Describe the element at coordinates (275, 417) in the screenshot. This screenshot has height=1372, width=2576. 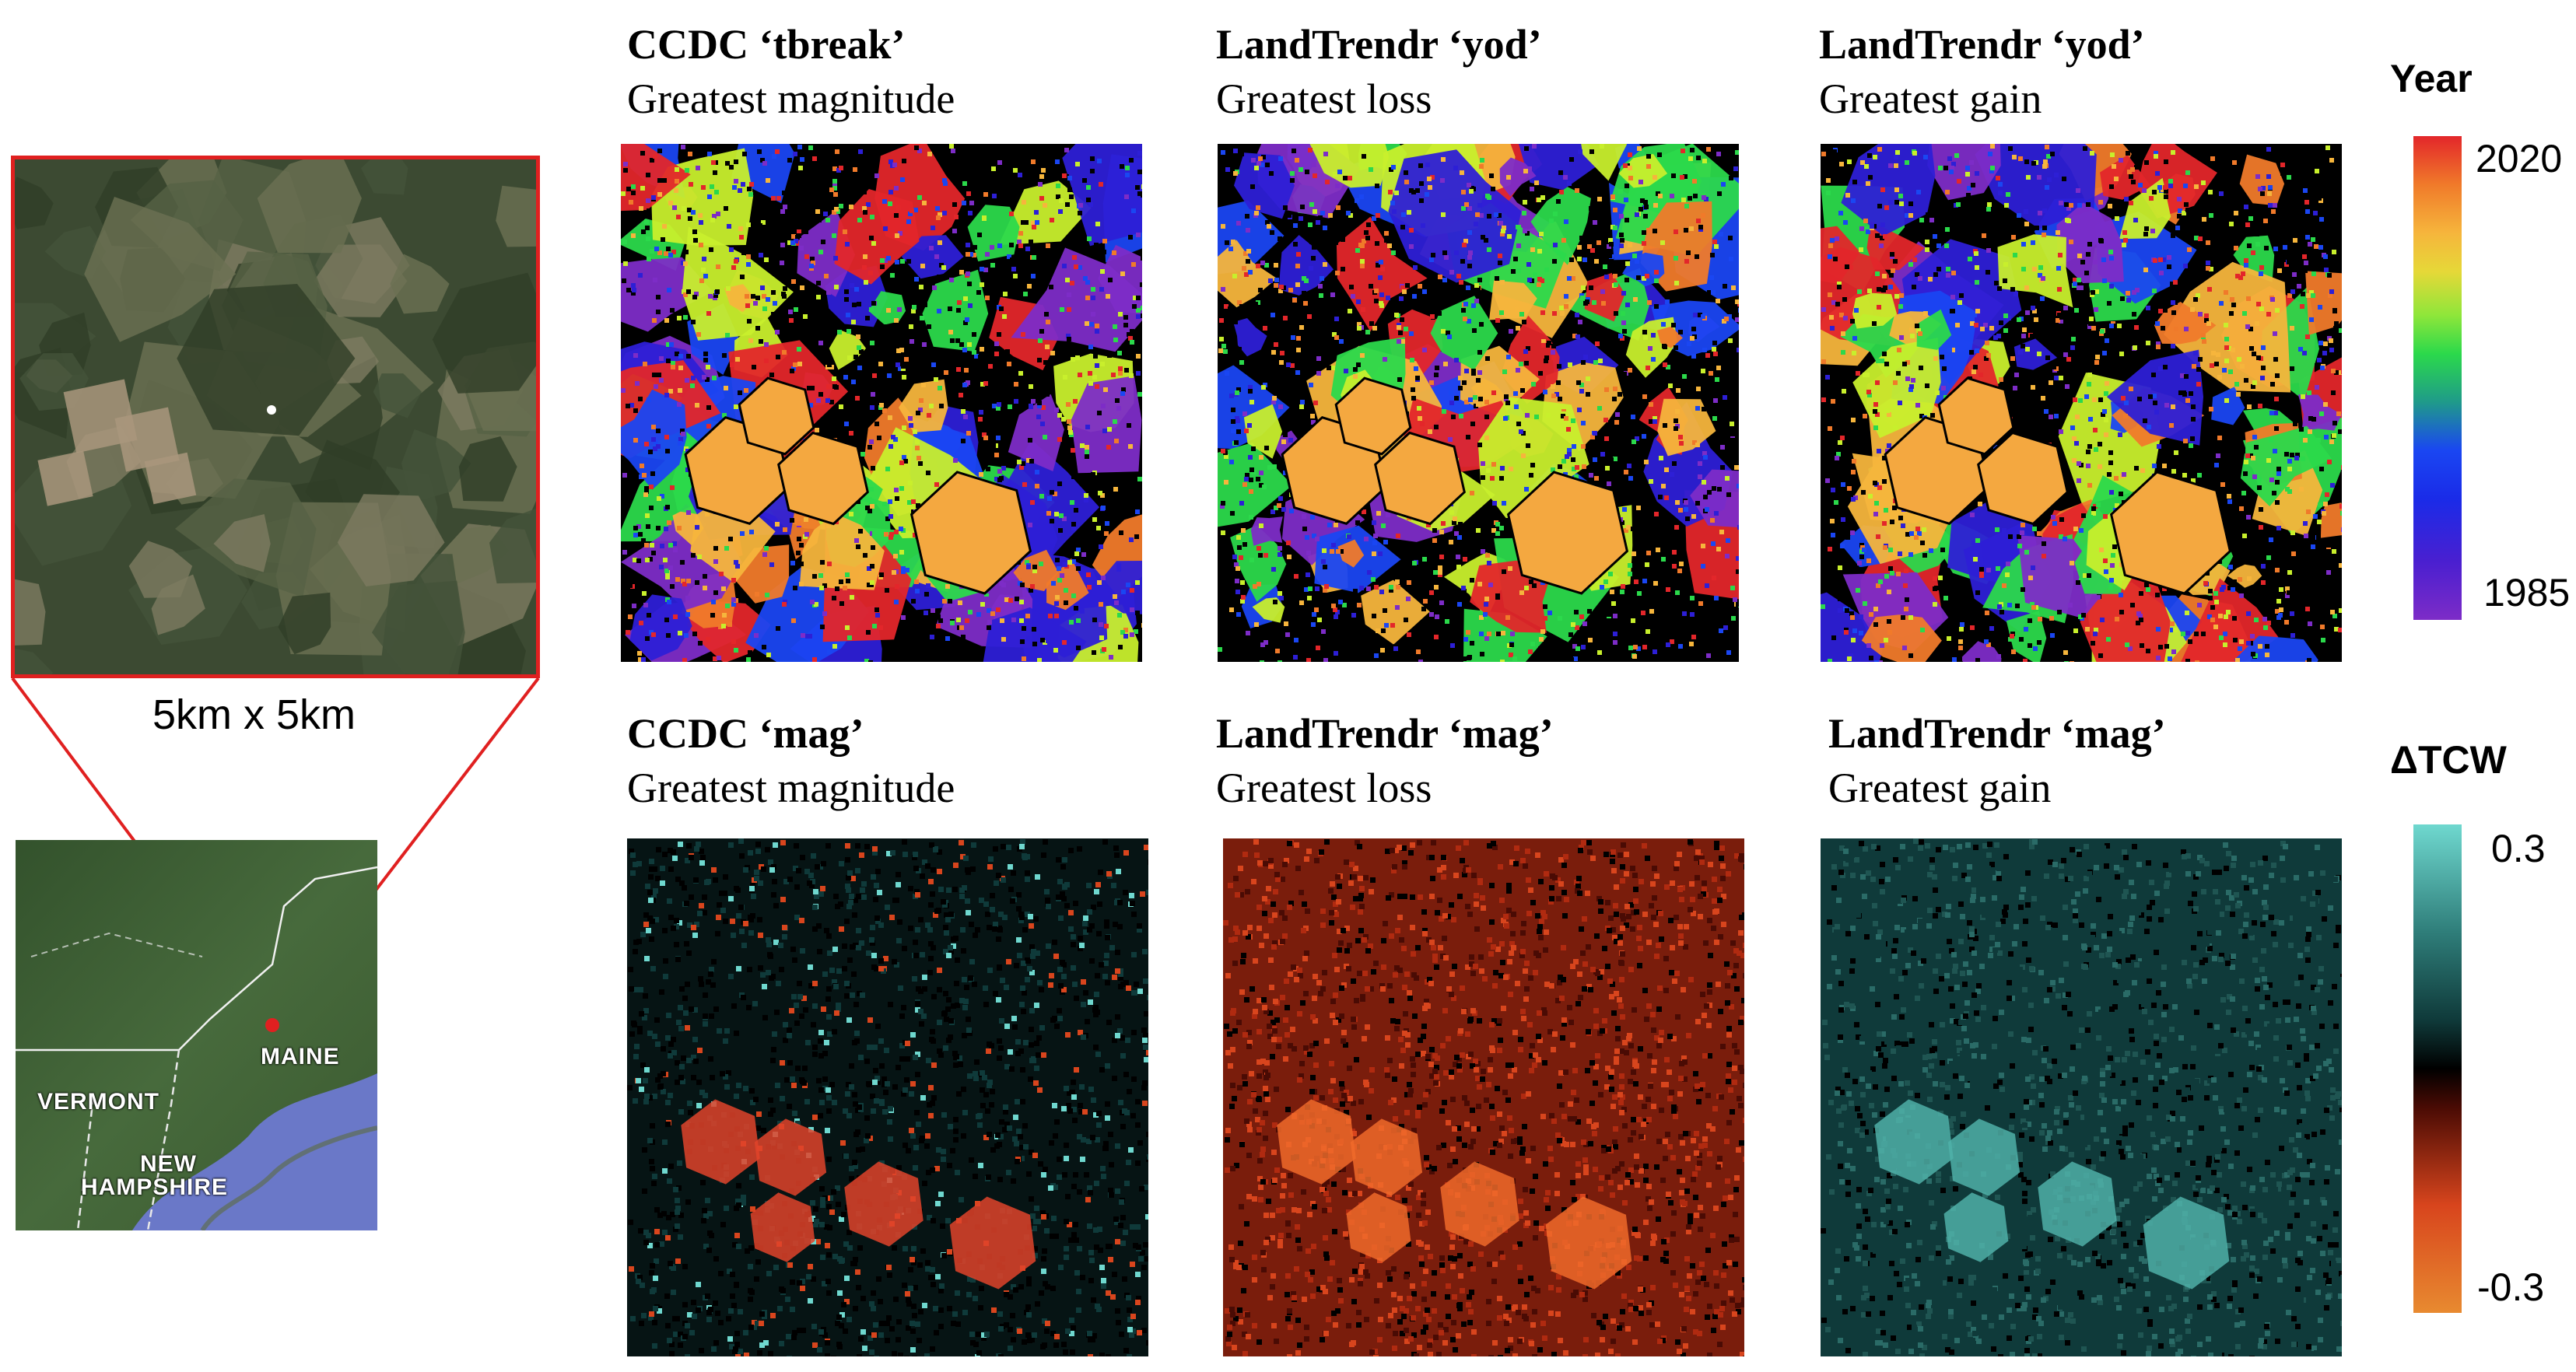
I see `satellite-inset-image` at that location.